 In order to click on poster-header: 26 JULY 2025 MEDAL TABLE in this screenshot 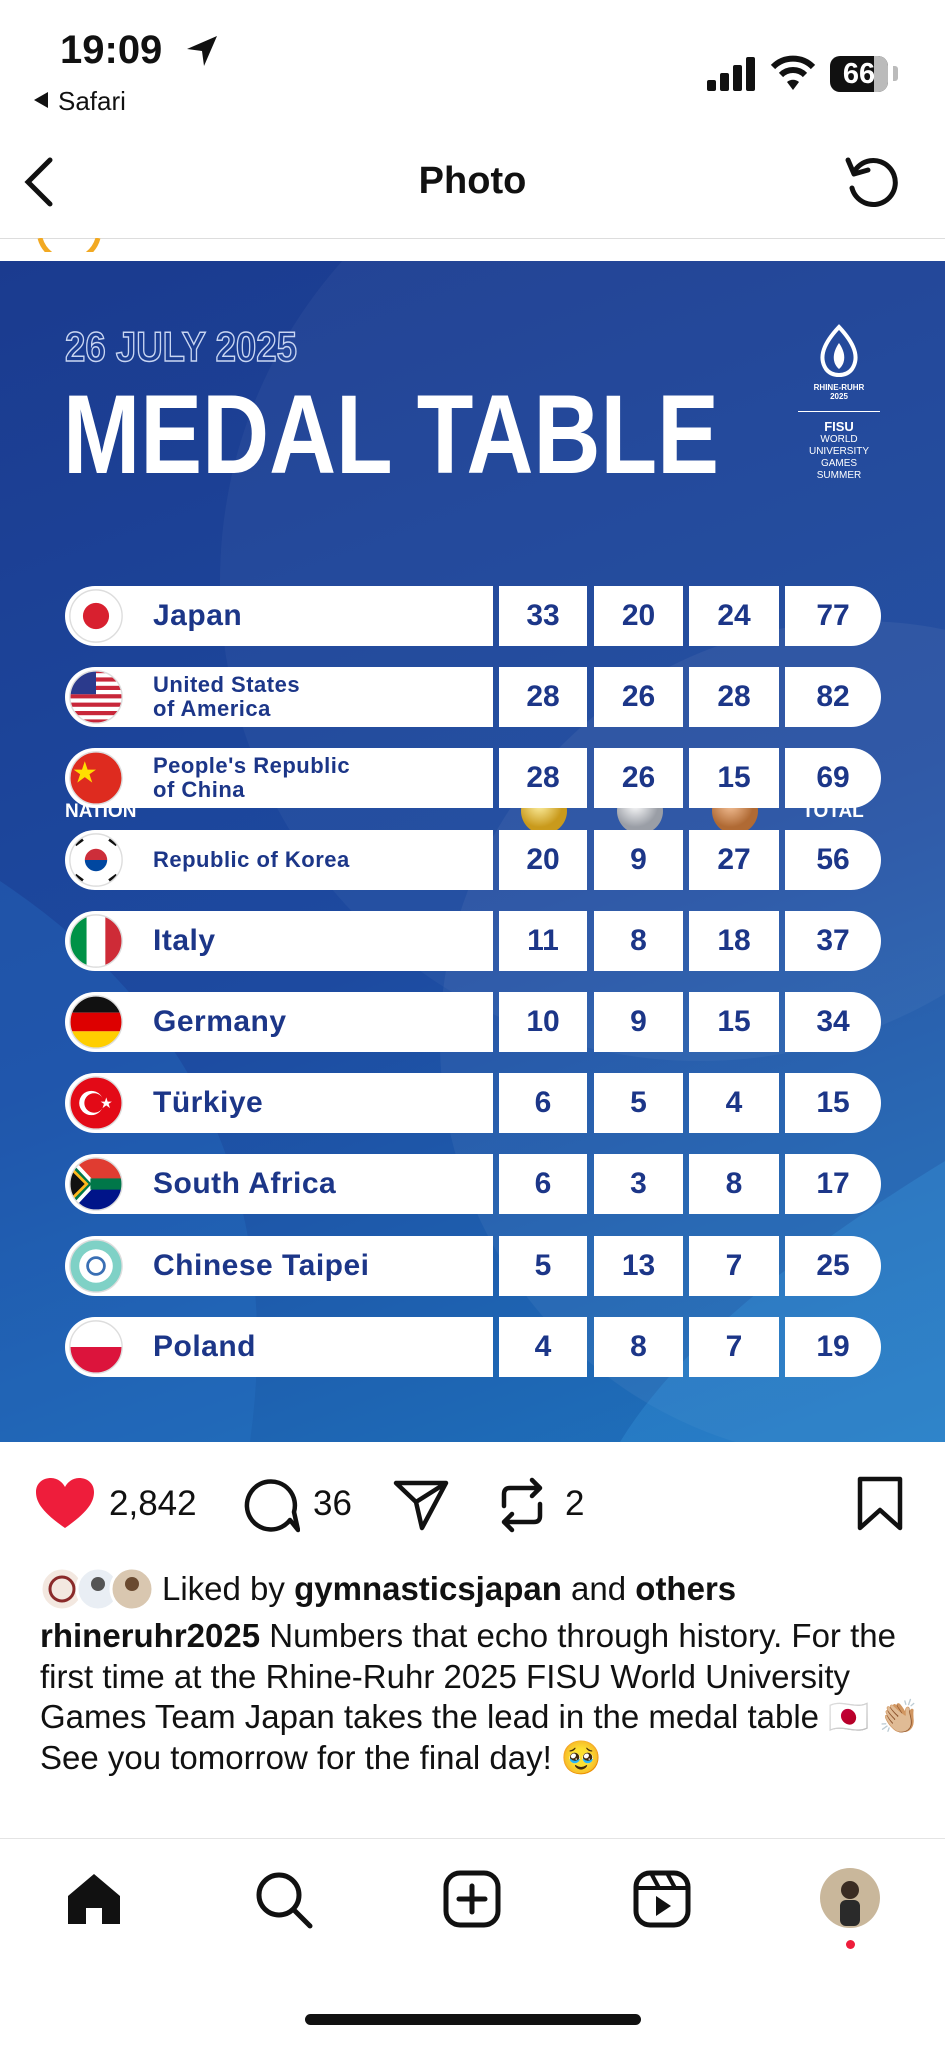, I will do `click(391, 406)`.